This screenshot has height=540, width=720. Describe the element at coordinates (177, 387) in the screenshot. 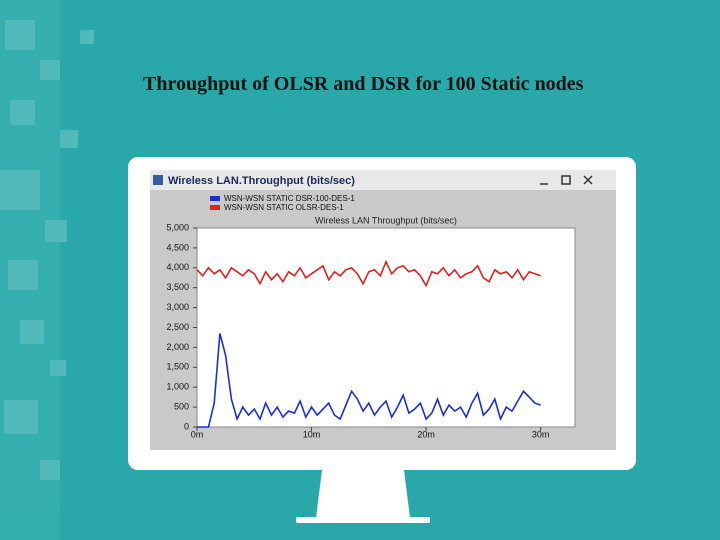

I see `y-tick-label: 1,000` at that location.